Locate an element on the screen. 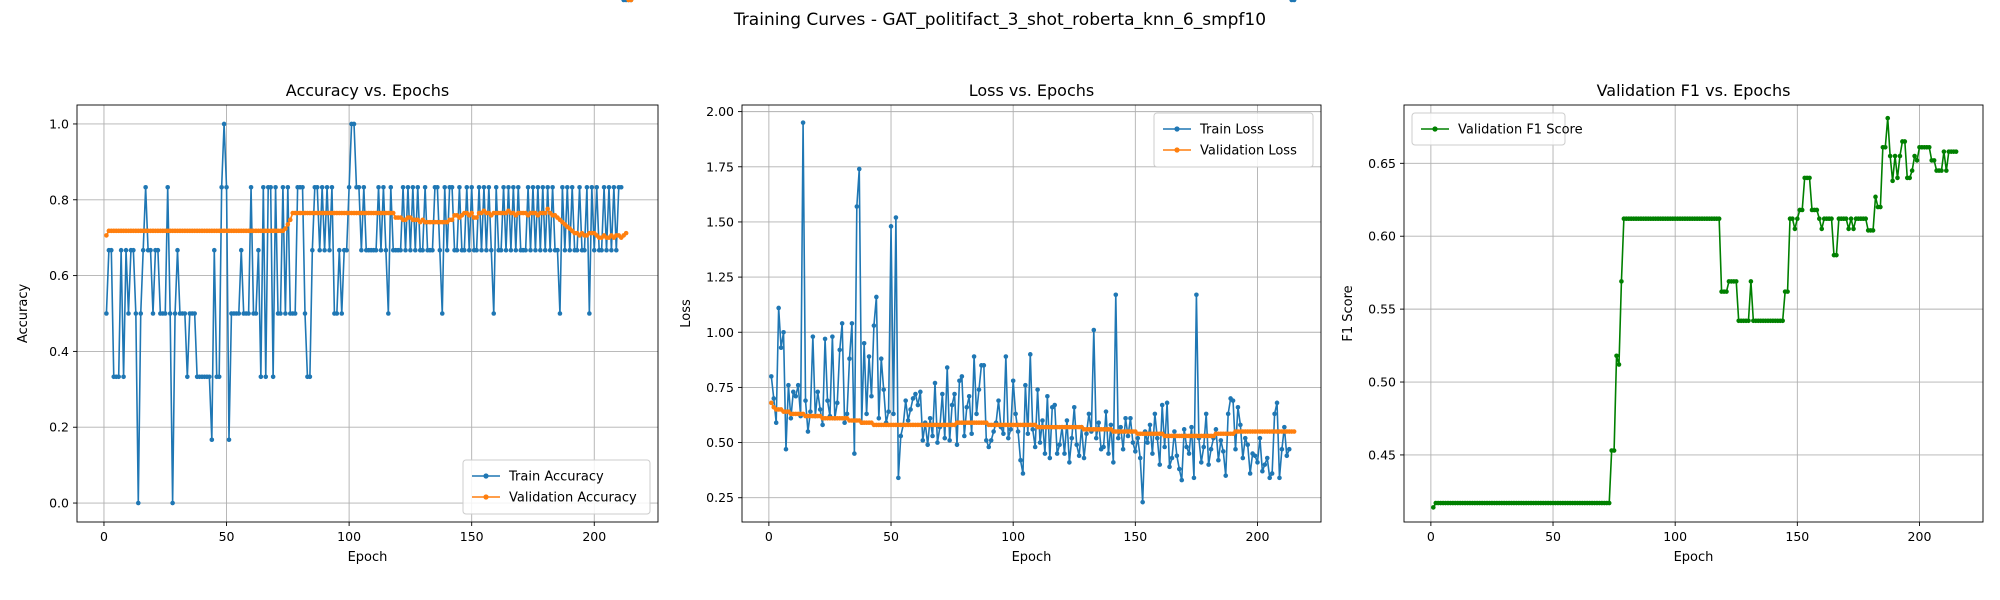  y-tick-label: 1.50 is located at coordinates (720, 221).